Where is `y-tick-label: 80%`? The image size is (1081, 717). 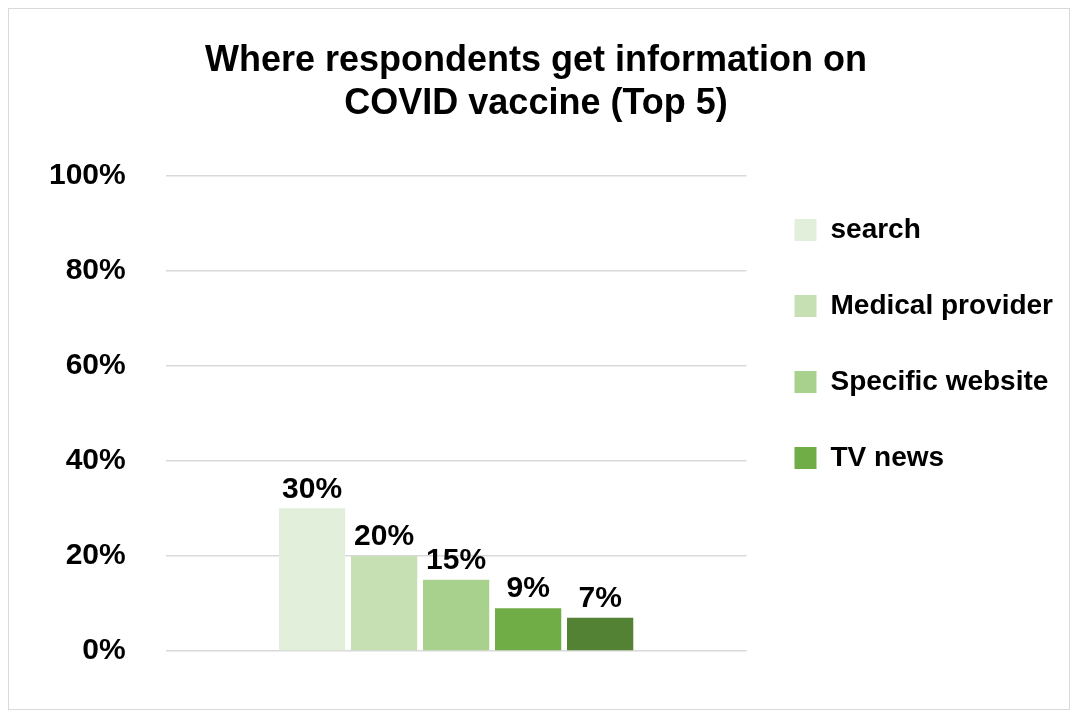
y-tick-label: 80% is located at coordinates (95, 268).